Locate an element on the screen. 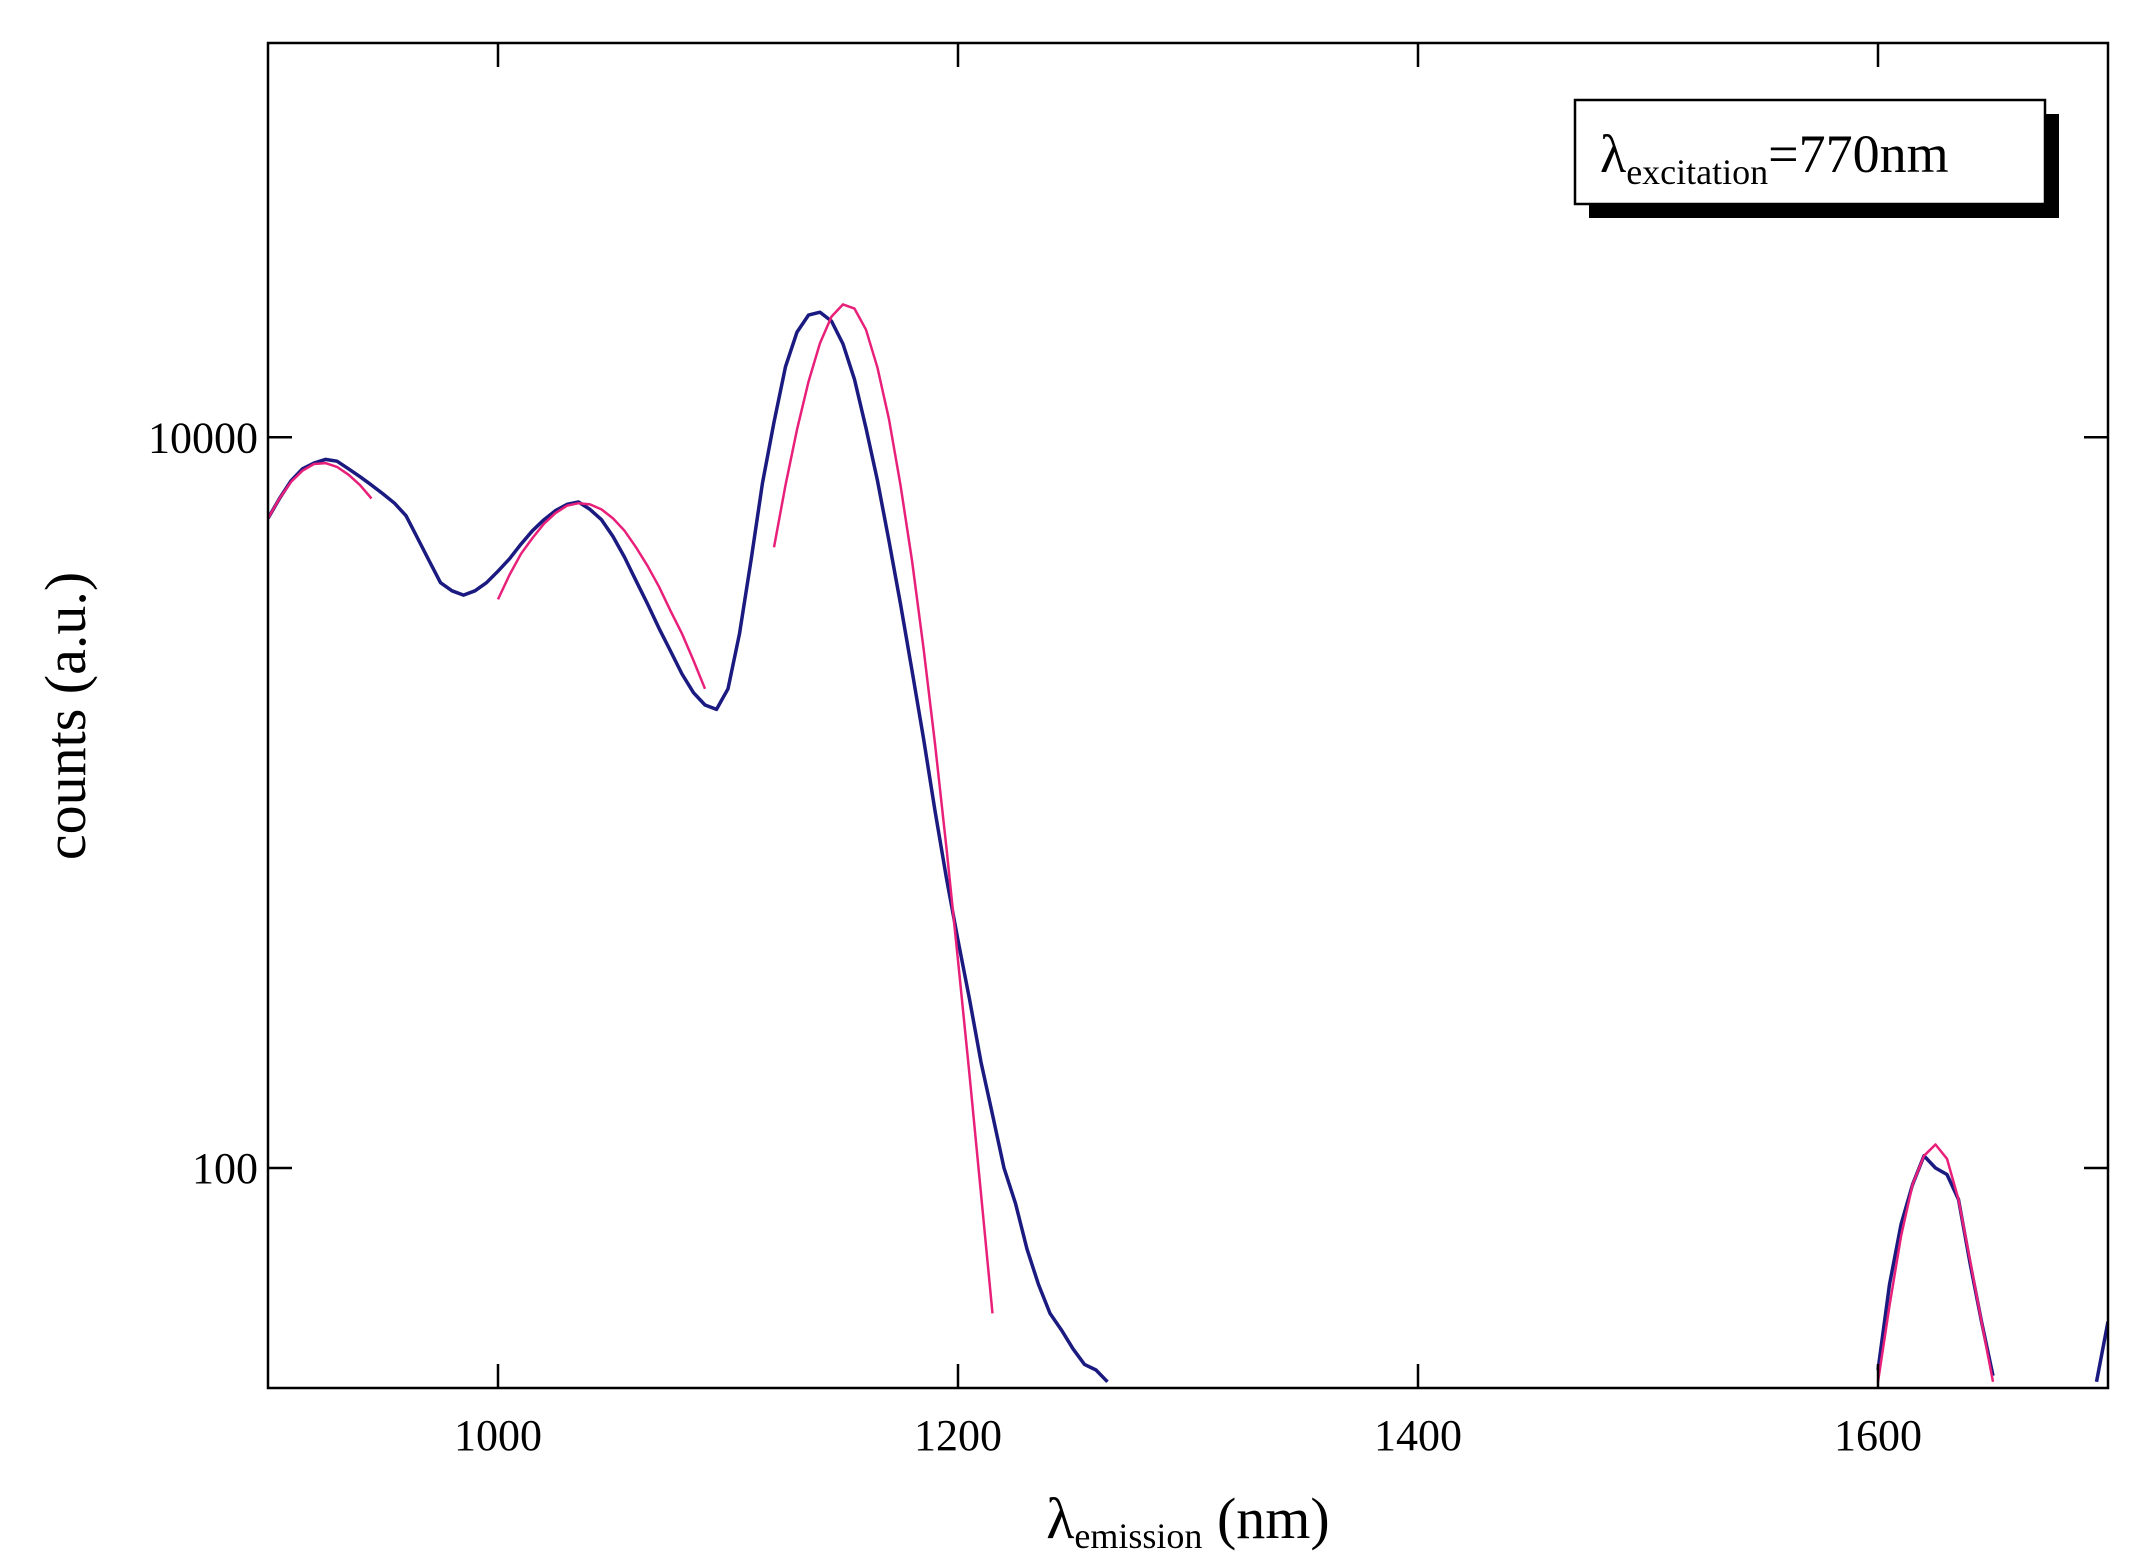 The image size is (2142, 1558). x-axis-title-subscript: emission is located at coordinates (1138, 1536).